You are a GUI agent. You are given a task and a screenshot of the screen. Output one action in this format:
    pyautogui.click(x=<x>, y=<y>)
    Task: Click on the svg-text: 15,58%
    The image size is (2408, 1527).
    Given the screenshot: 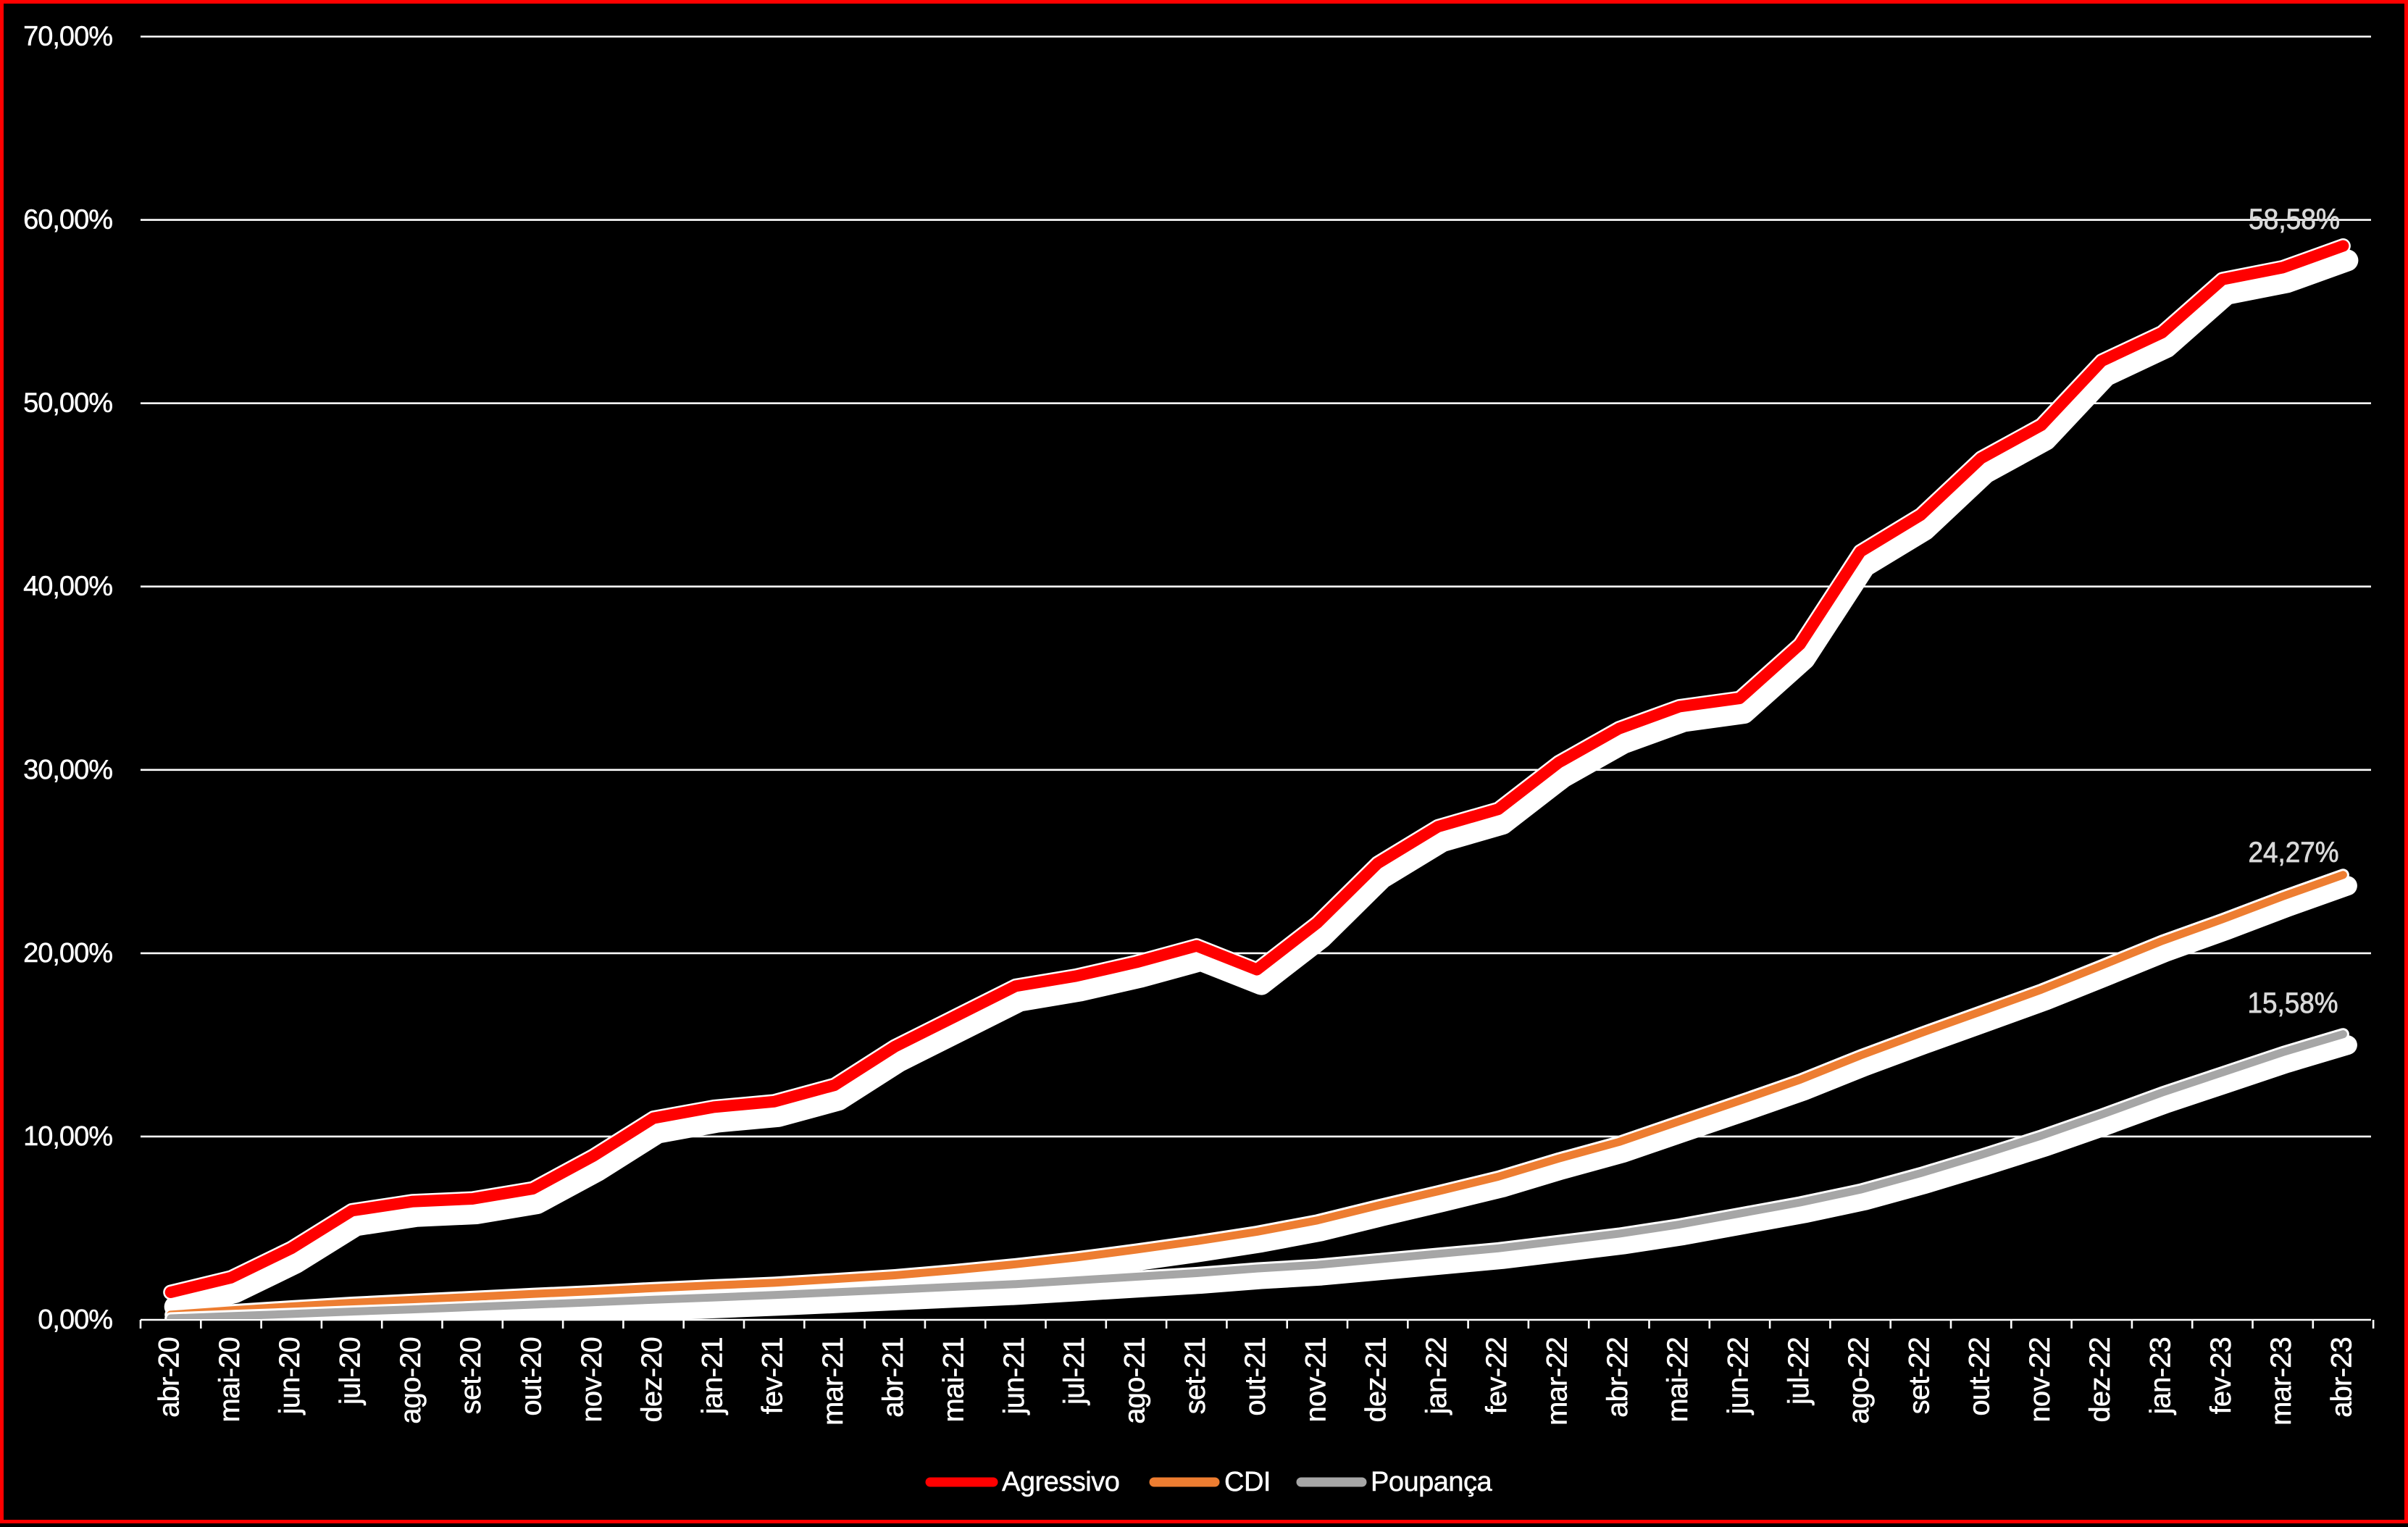 What is the action you would take?
    pyautogui.click(x=2293, y=1003)
    